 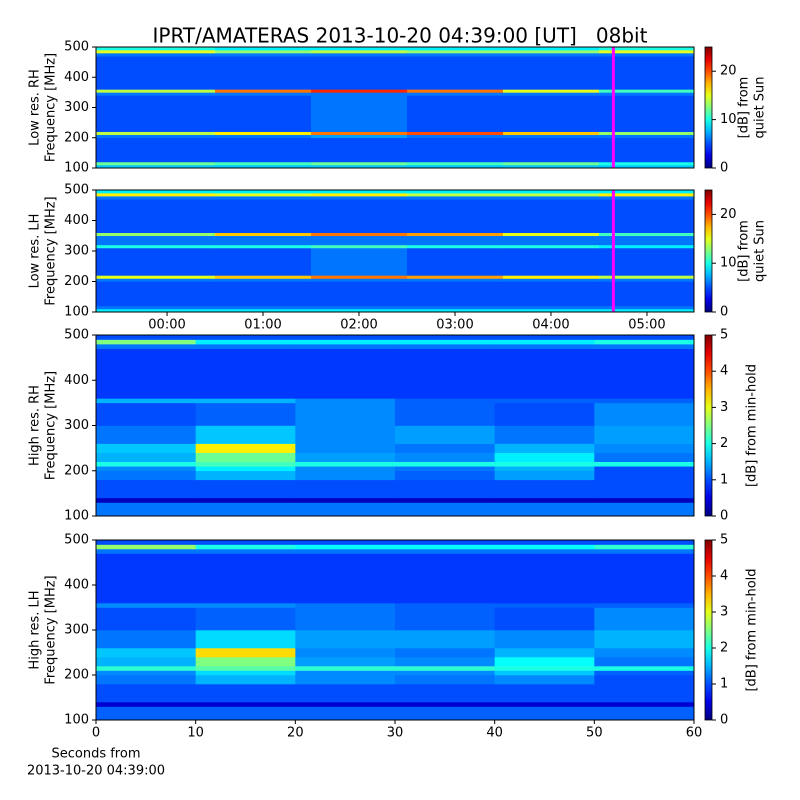 I want to click on x-tick-label: 10, so click(x=195, y=733).